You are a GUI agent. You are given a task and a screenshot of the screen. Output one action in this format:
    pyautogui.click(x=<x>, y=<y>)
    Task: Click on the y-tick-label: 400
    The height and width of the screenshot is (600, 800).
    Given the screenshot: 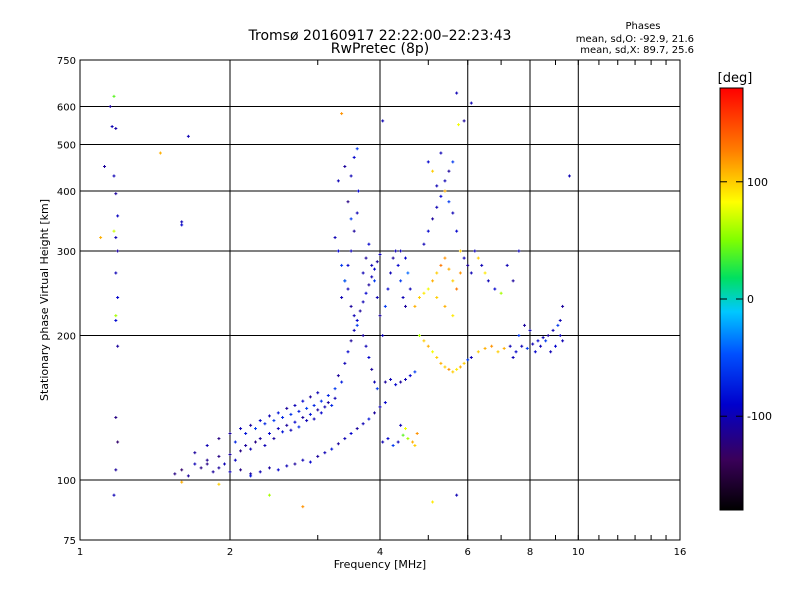 What is the action you would take?
    pyautogui.click(x=66, y=192)
    